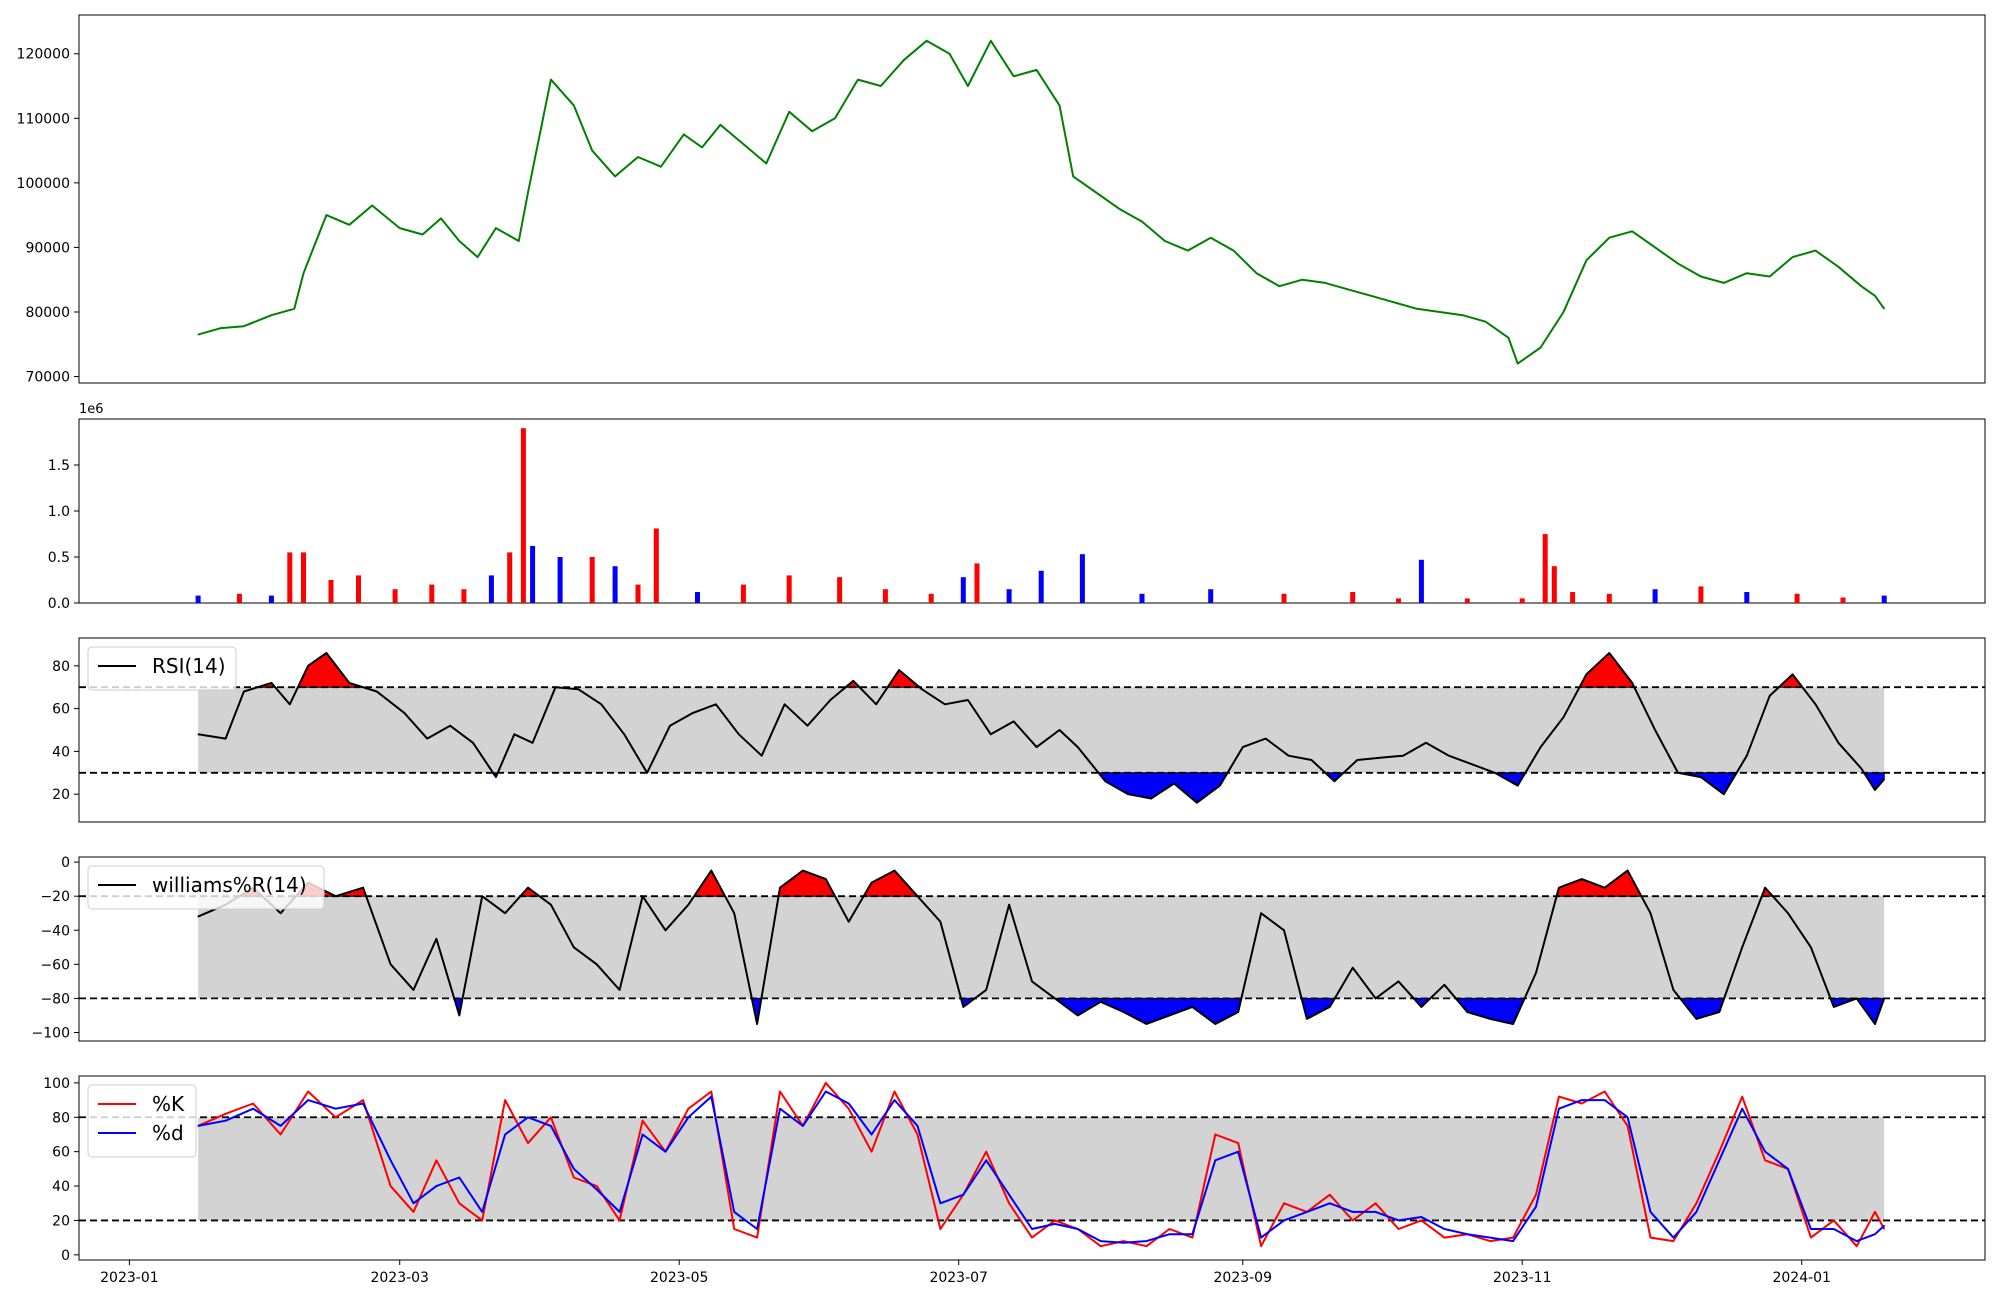 This screenshot has width=2000, height=1300. I want to click on y-tick-label: −20, so click(55, 897).